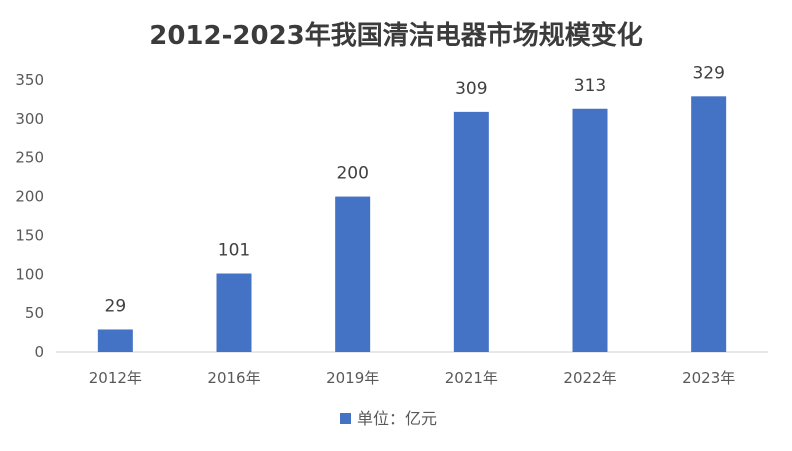  Describe the element at coordinates (345, 418) in the screenshot. I see `legend-swatch` at that location.